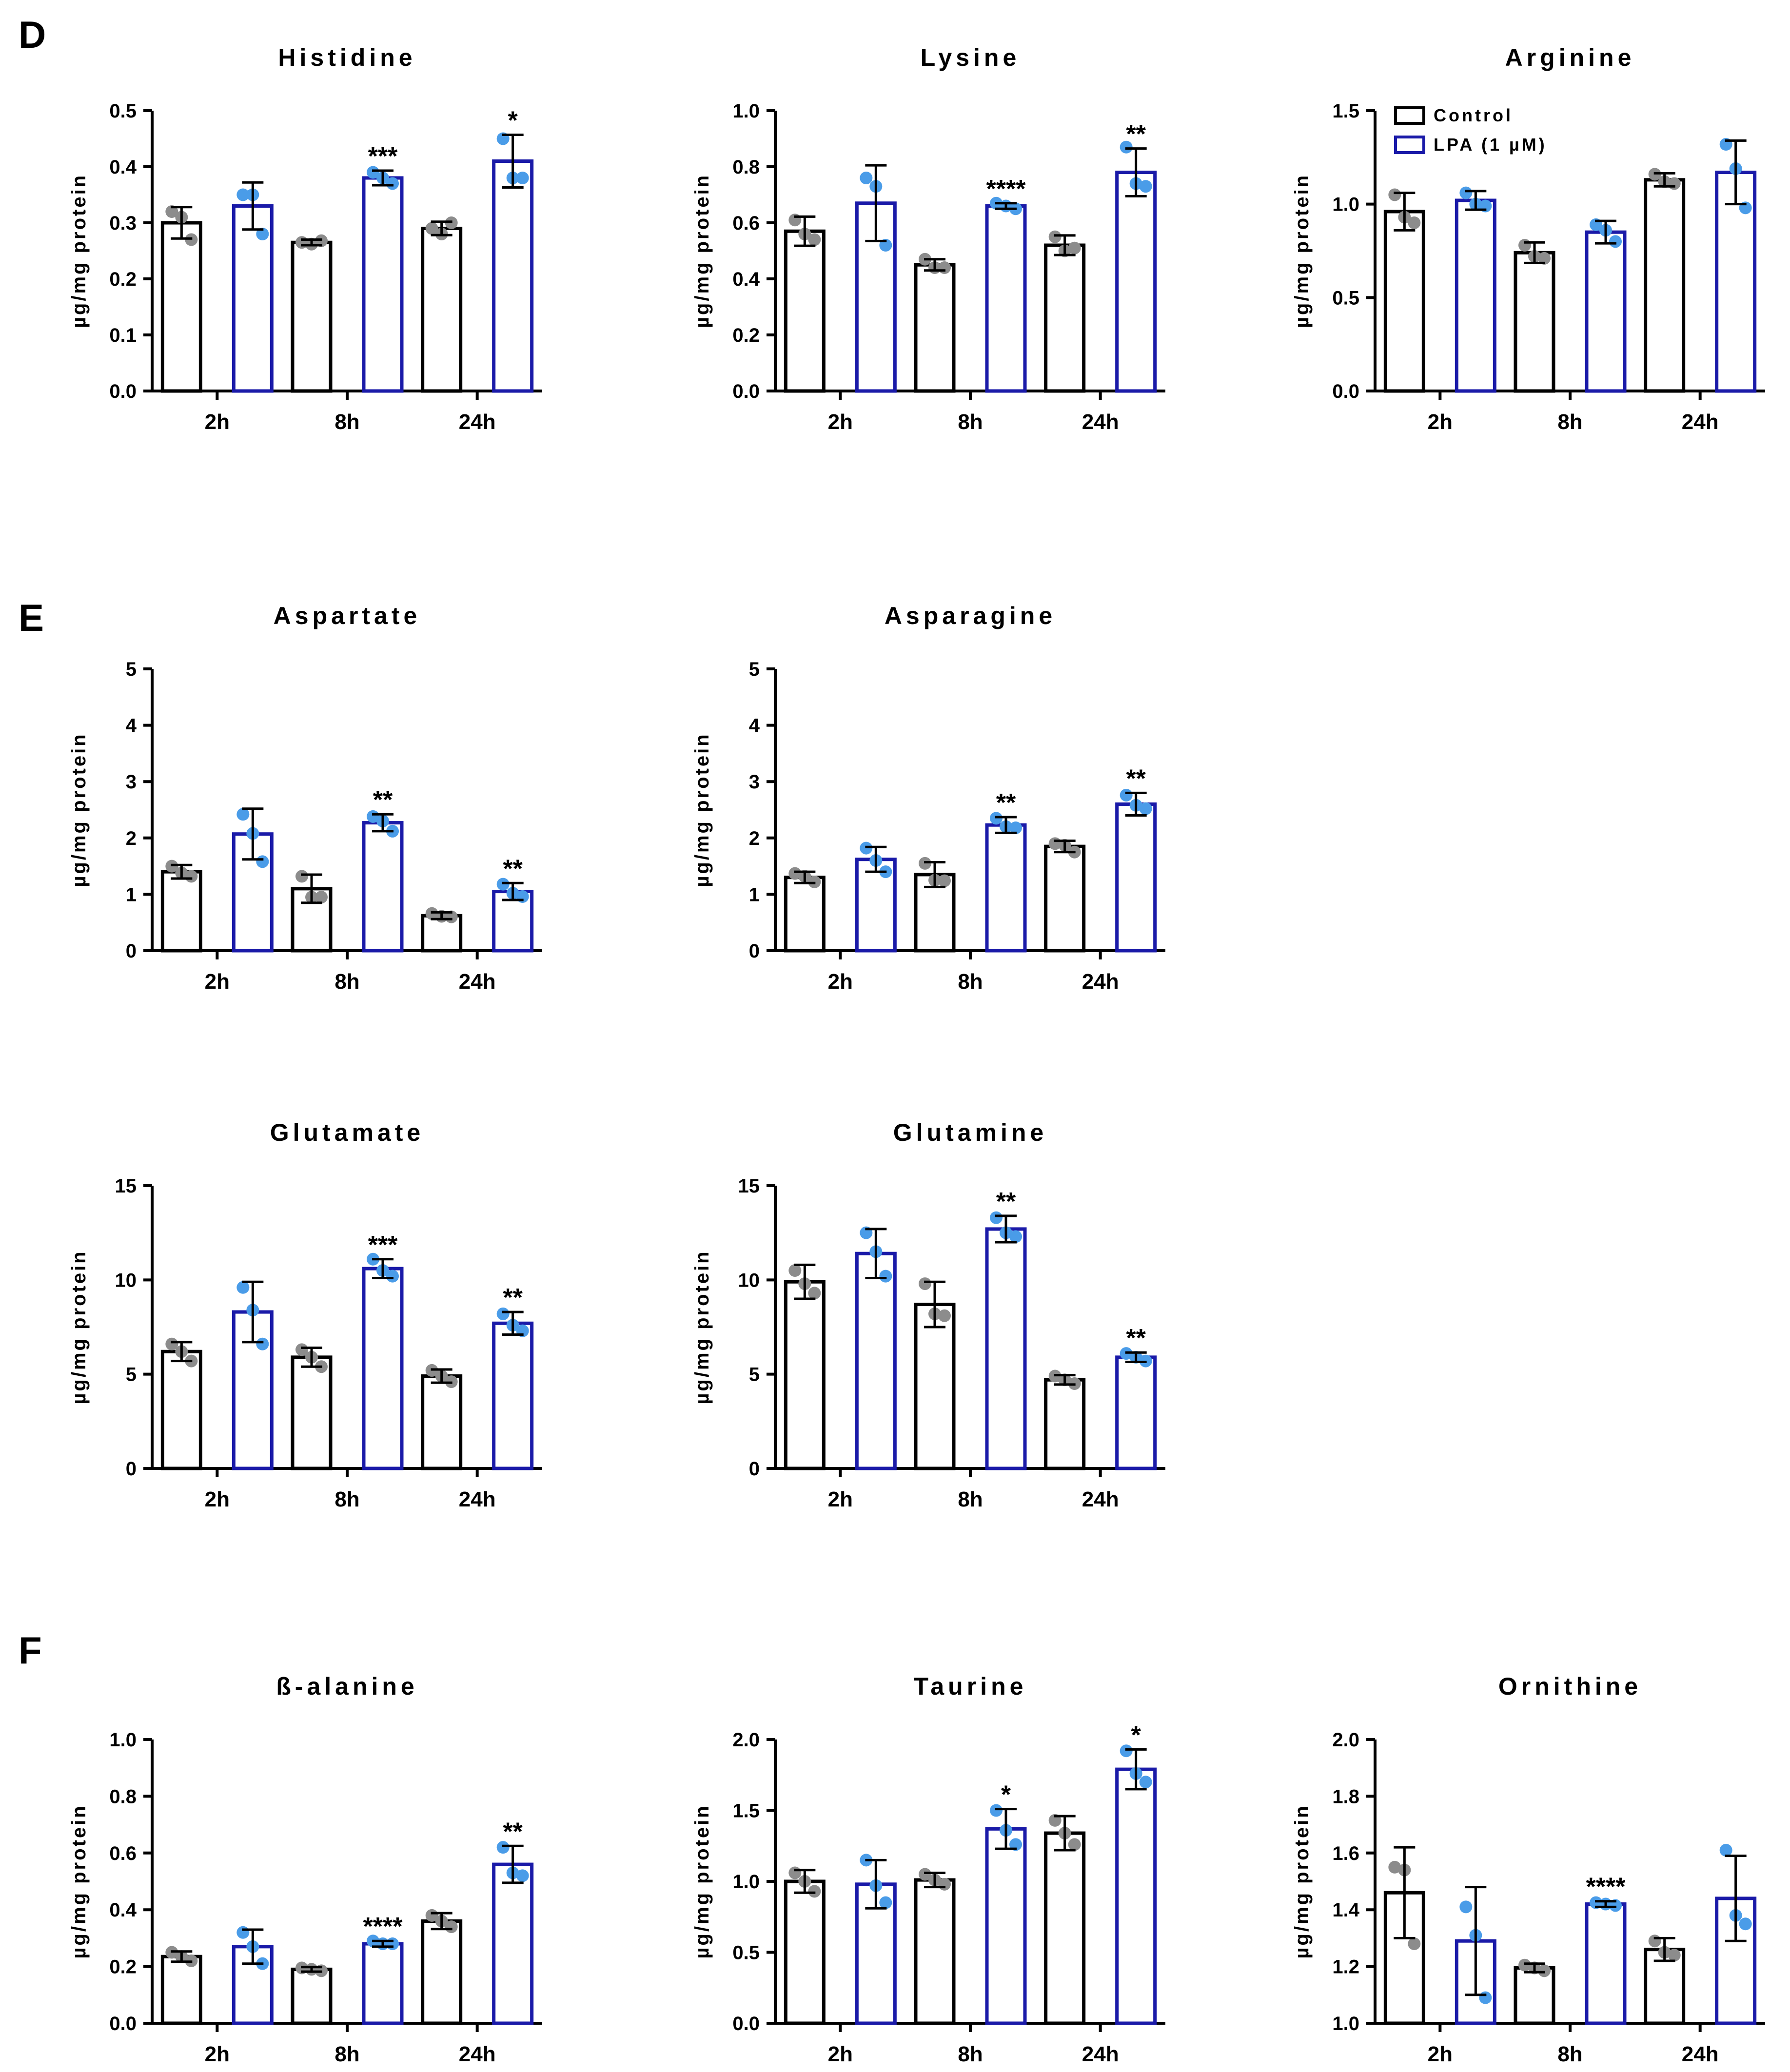 Image resolution: width=1790 pixels, height=2072 pixels. I want to click on panel-letter-d: D, so click(32, 34).